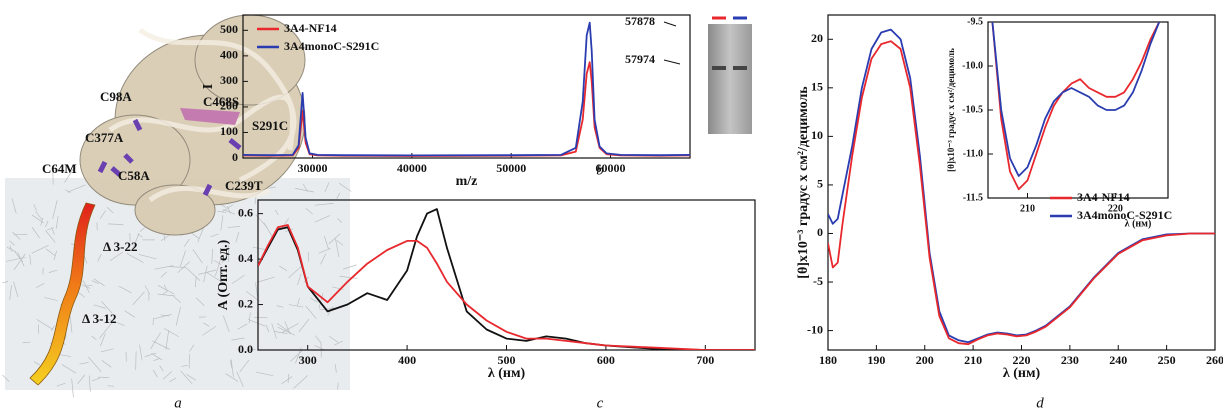 The height and width of the screenshot is (412, 1223). What do you see at coordinates (820, 184) in the screenshot?
I see `y-tick-label: 5` at bounding box center [820, 184].